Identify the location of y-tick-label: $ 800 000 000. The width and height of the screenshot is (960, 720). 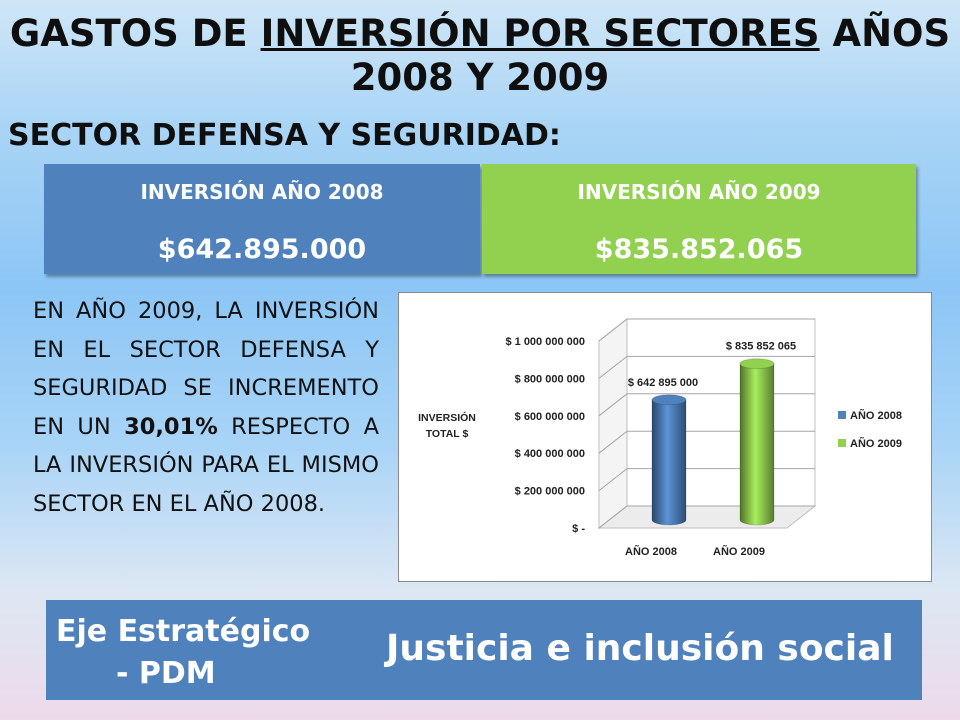
(550, 379).